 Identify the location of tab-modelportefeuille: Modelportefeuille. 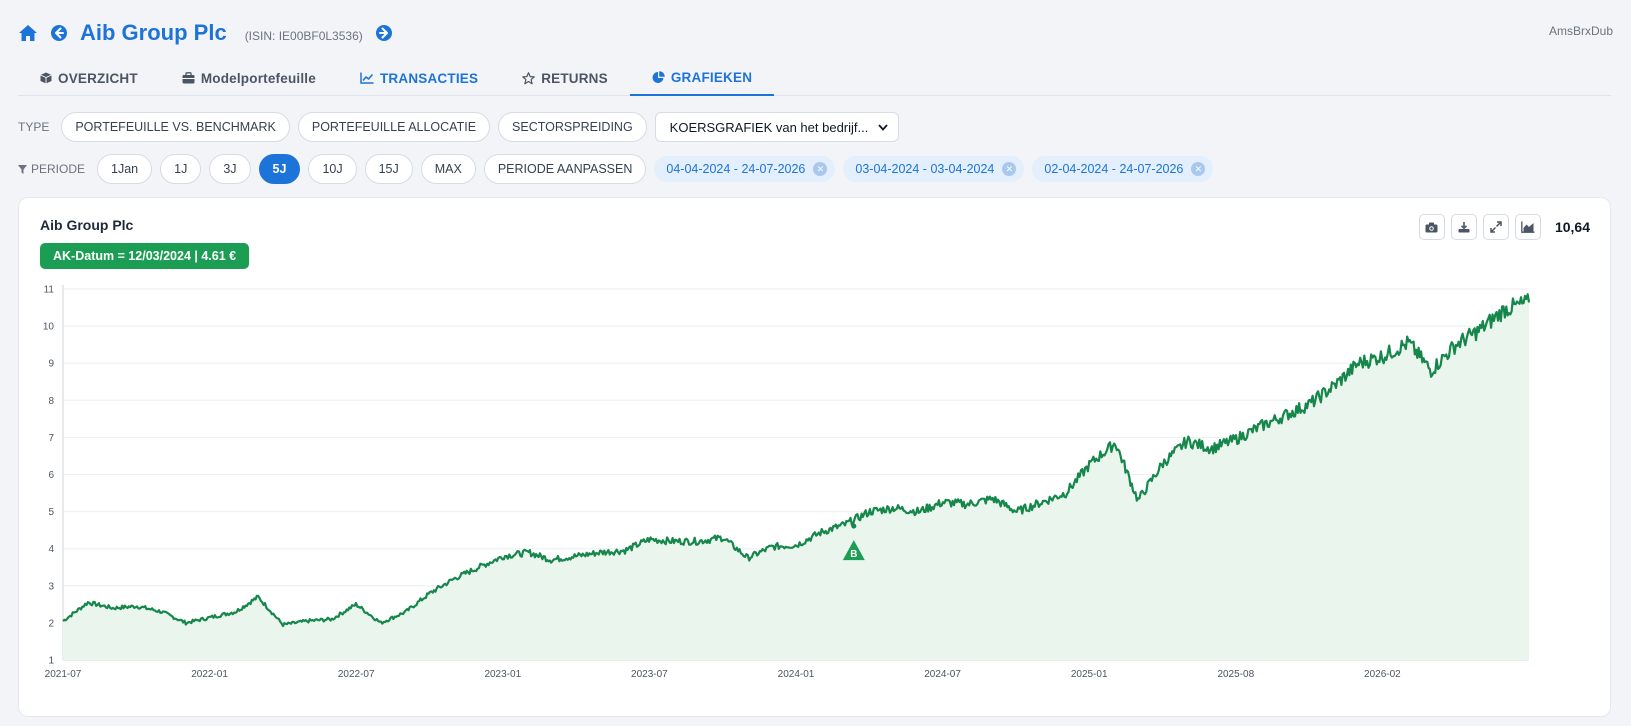
(249, 78).